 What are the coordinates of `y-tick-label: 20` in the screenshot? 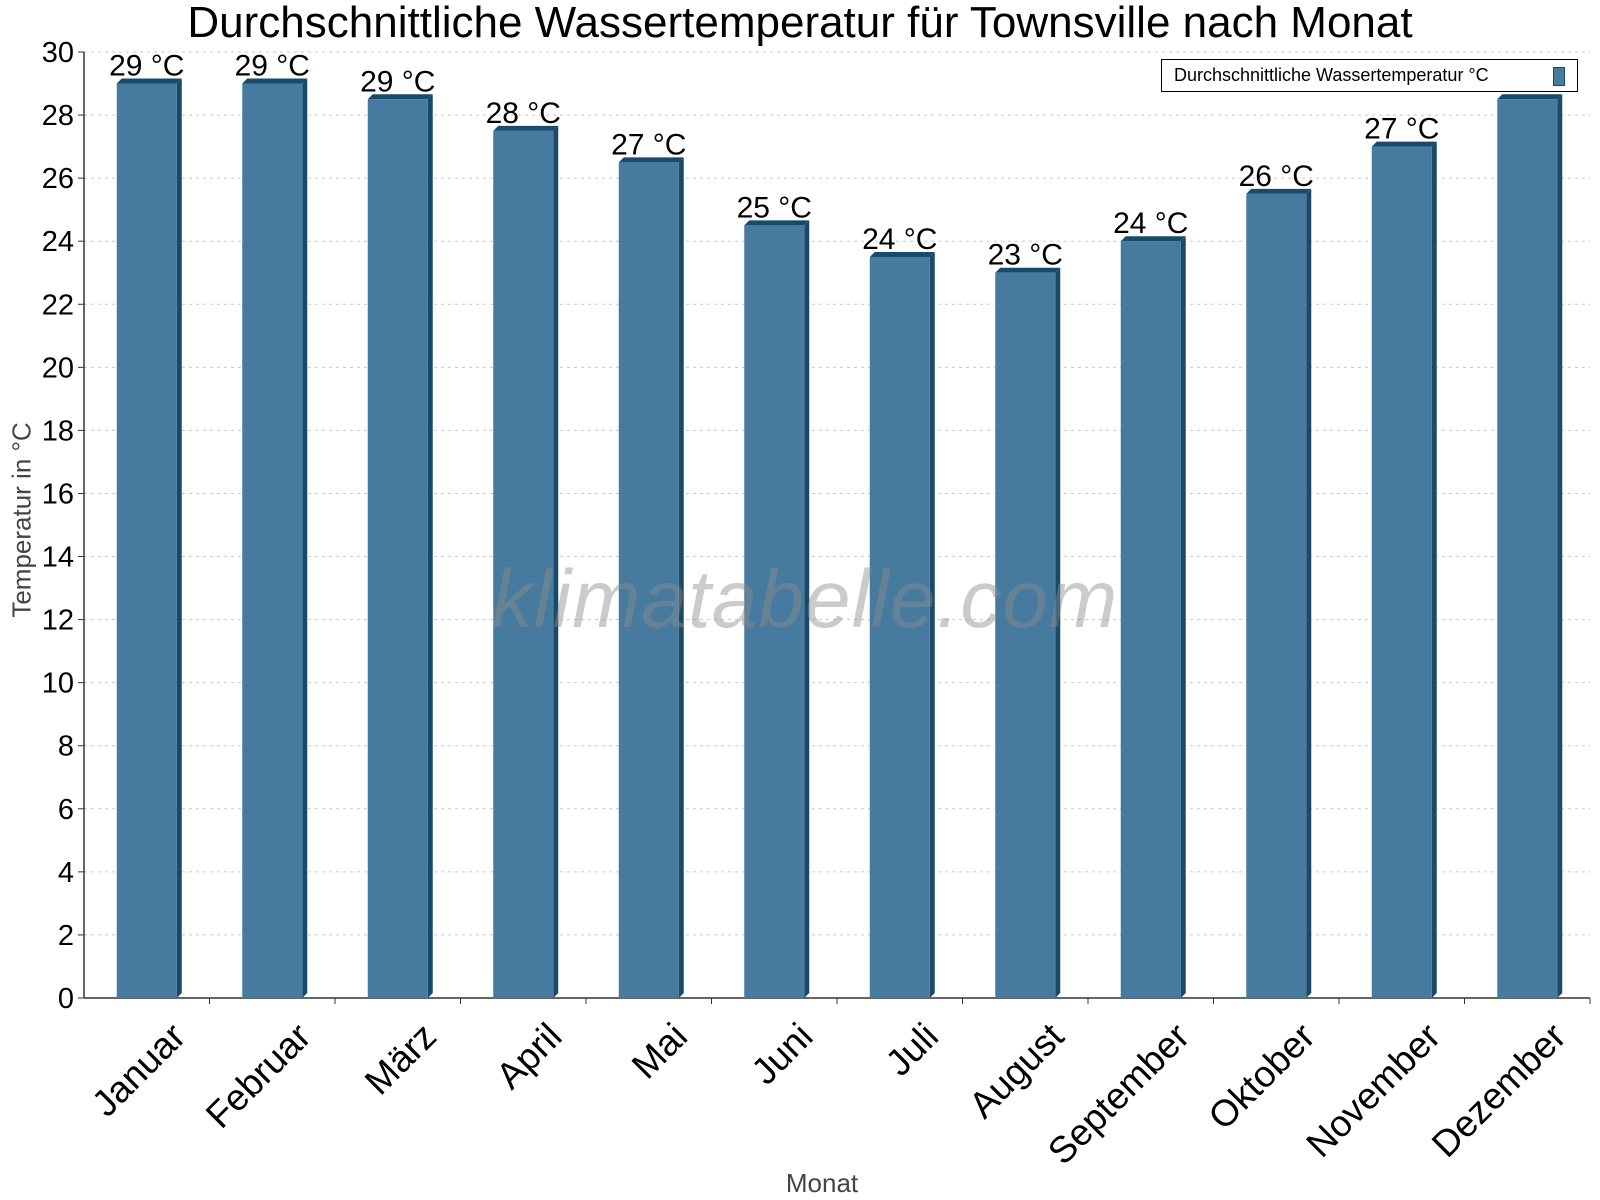 It's located at (58, 368).